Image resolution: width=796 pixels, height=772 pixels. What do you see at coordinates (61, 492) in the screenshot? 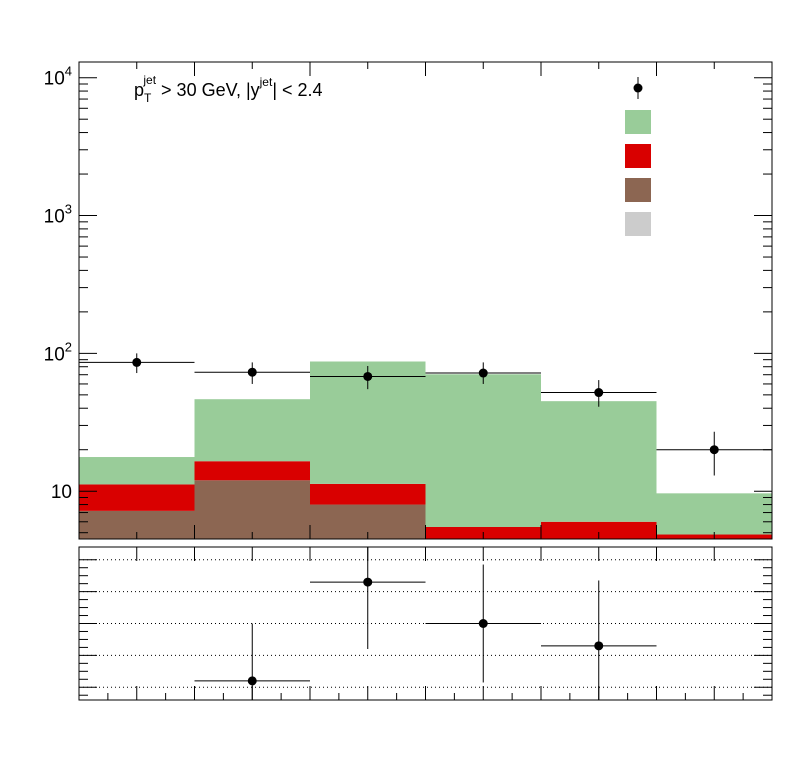
I see `y-tick-label-main-0: 10` at bounding box center [61, 492].